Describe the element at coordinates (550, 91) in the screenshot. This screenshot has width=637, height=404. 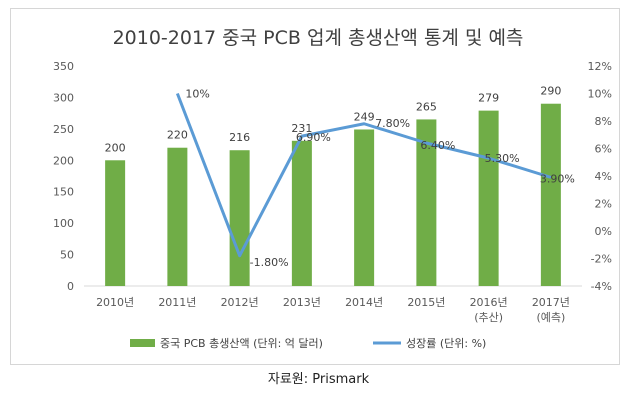
I see `bar-data-label: 290` at that location.